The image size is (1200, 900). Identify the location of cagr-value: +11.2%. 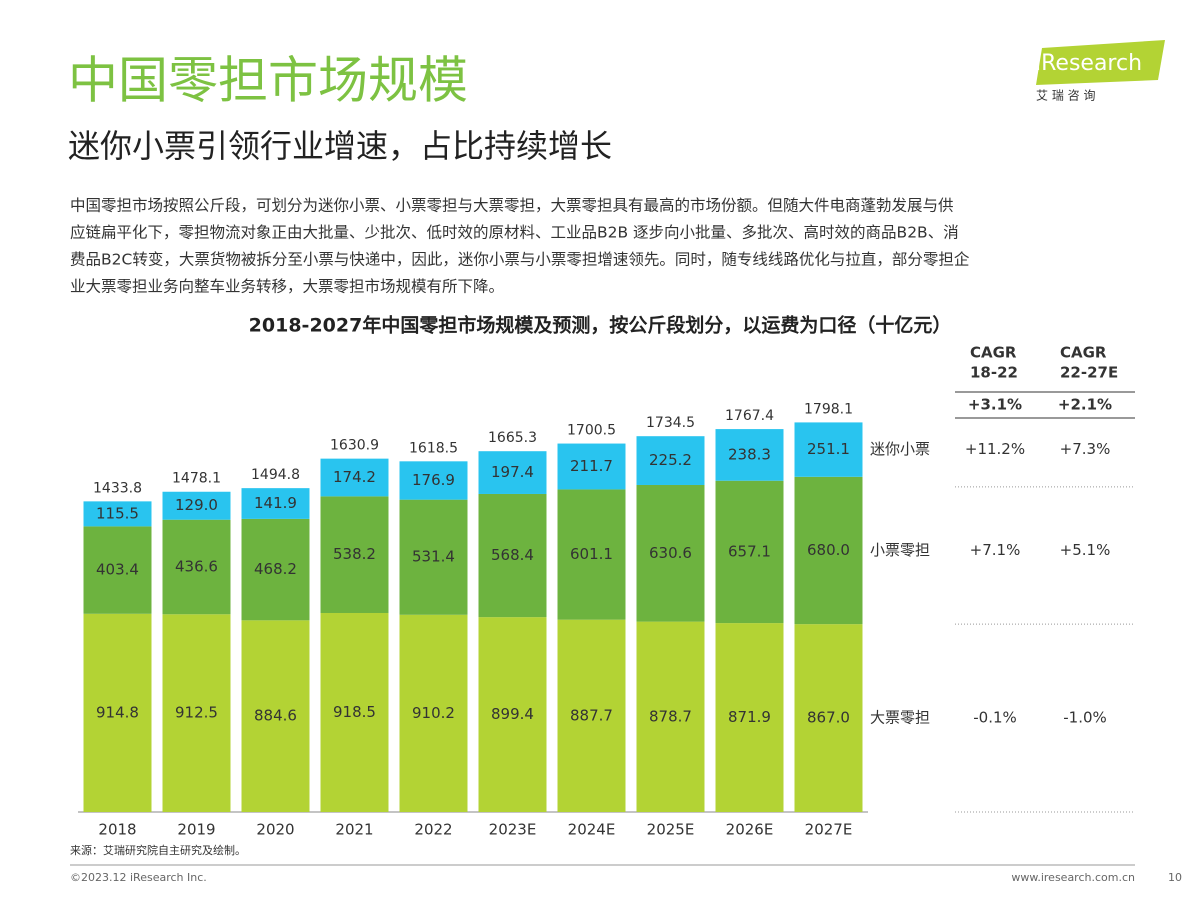
(995, 449).